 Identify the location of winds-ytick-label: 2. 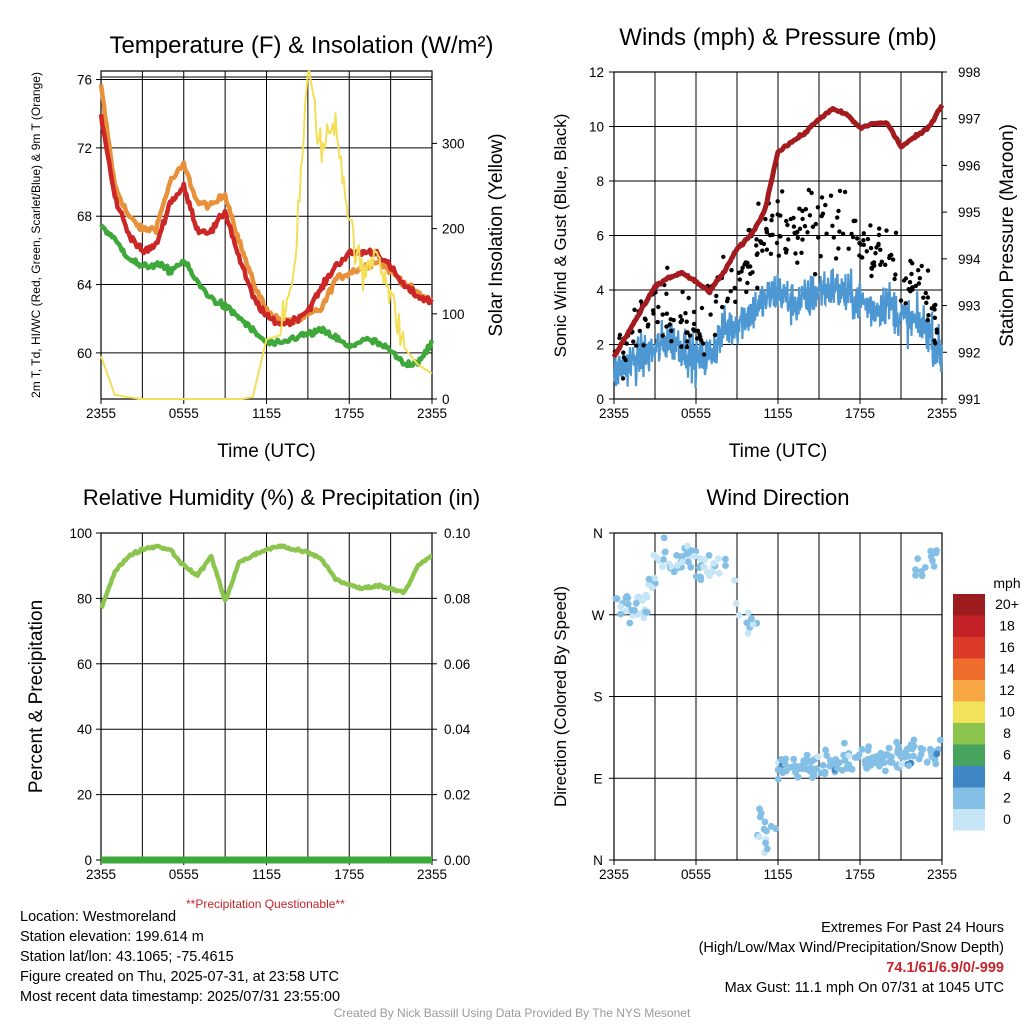
(600, 345).